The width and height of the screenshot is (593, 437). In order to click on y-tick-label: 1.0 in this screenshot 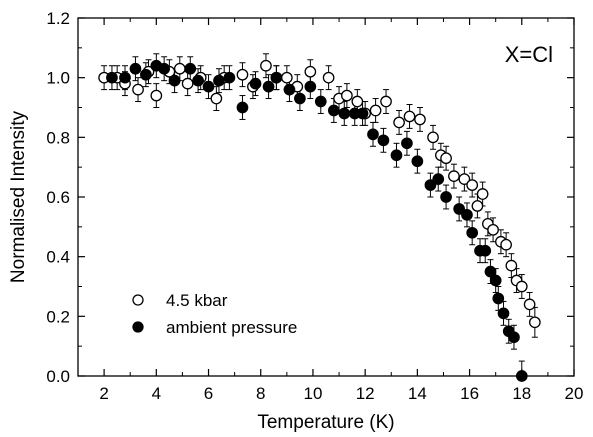, I will do `click(58, 78)`.